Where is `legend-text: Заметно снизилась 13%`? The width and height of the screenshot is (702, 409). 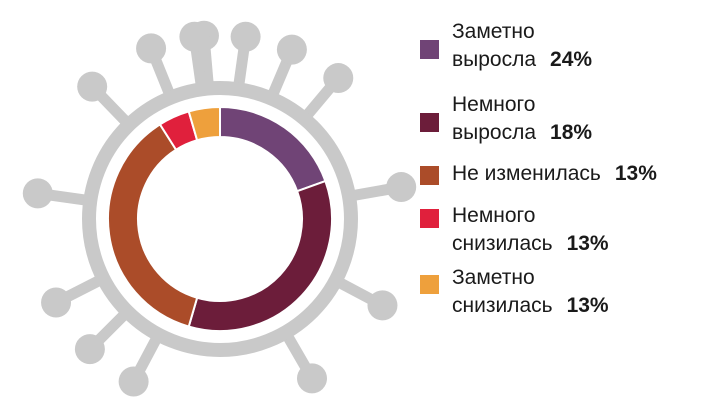 legend-text: Заметно снизилась 13% is located at coordinates (530, 292).